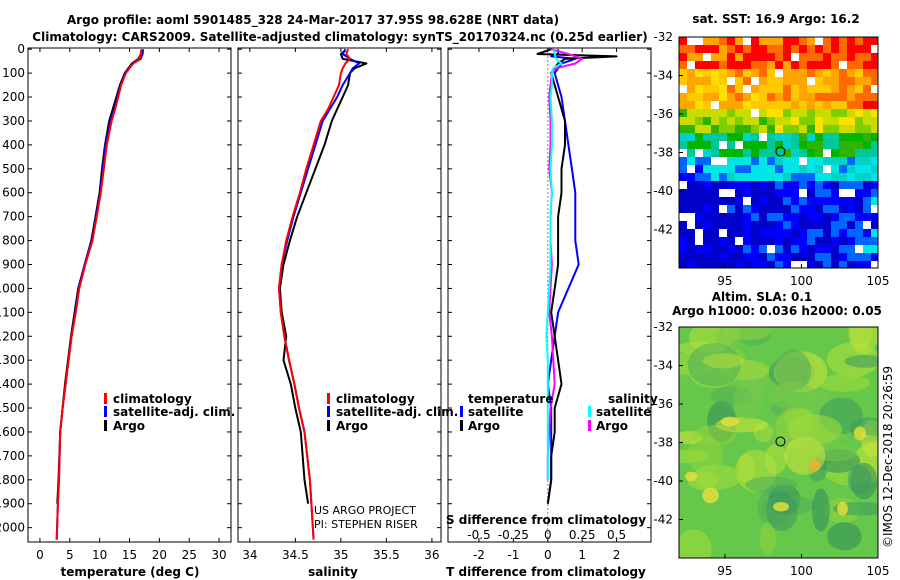  I want to click on s-tick-label: 0.5, so click(616, 535).